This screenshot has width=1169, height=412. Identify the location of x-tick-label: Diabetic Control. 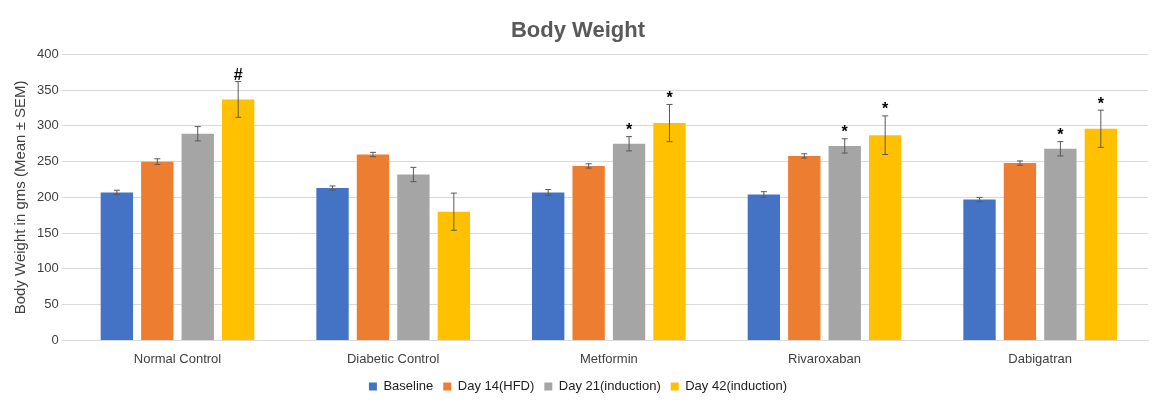
(393, 358).